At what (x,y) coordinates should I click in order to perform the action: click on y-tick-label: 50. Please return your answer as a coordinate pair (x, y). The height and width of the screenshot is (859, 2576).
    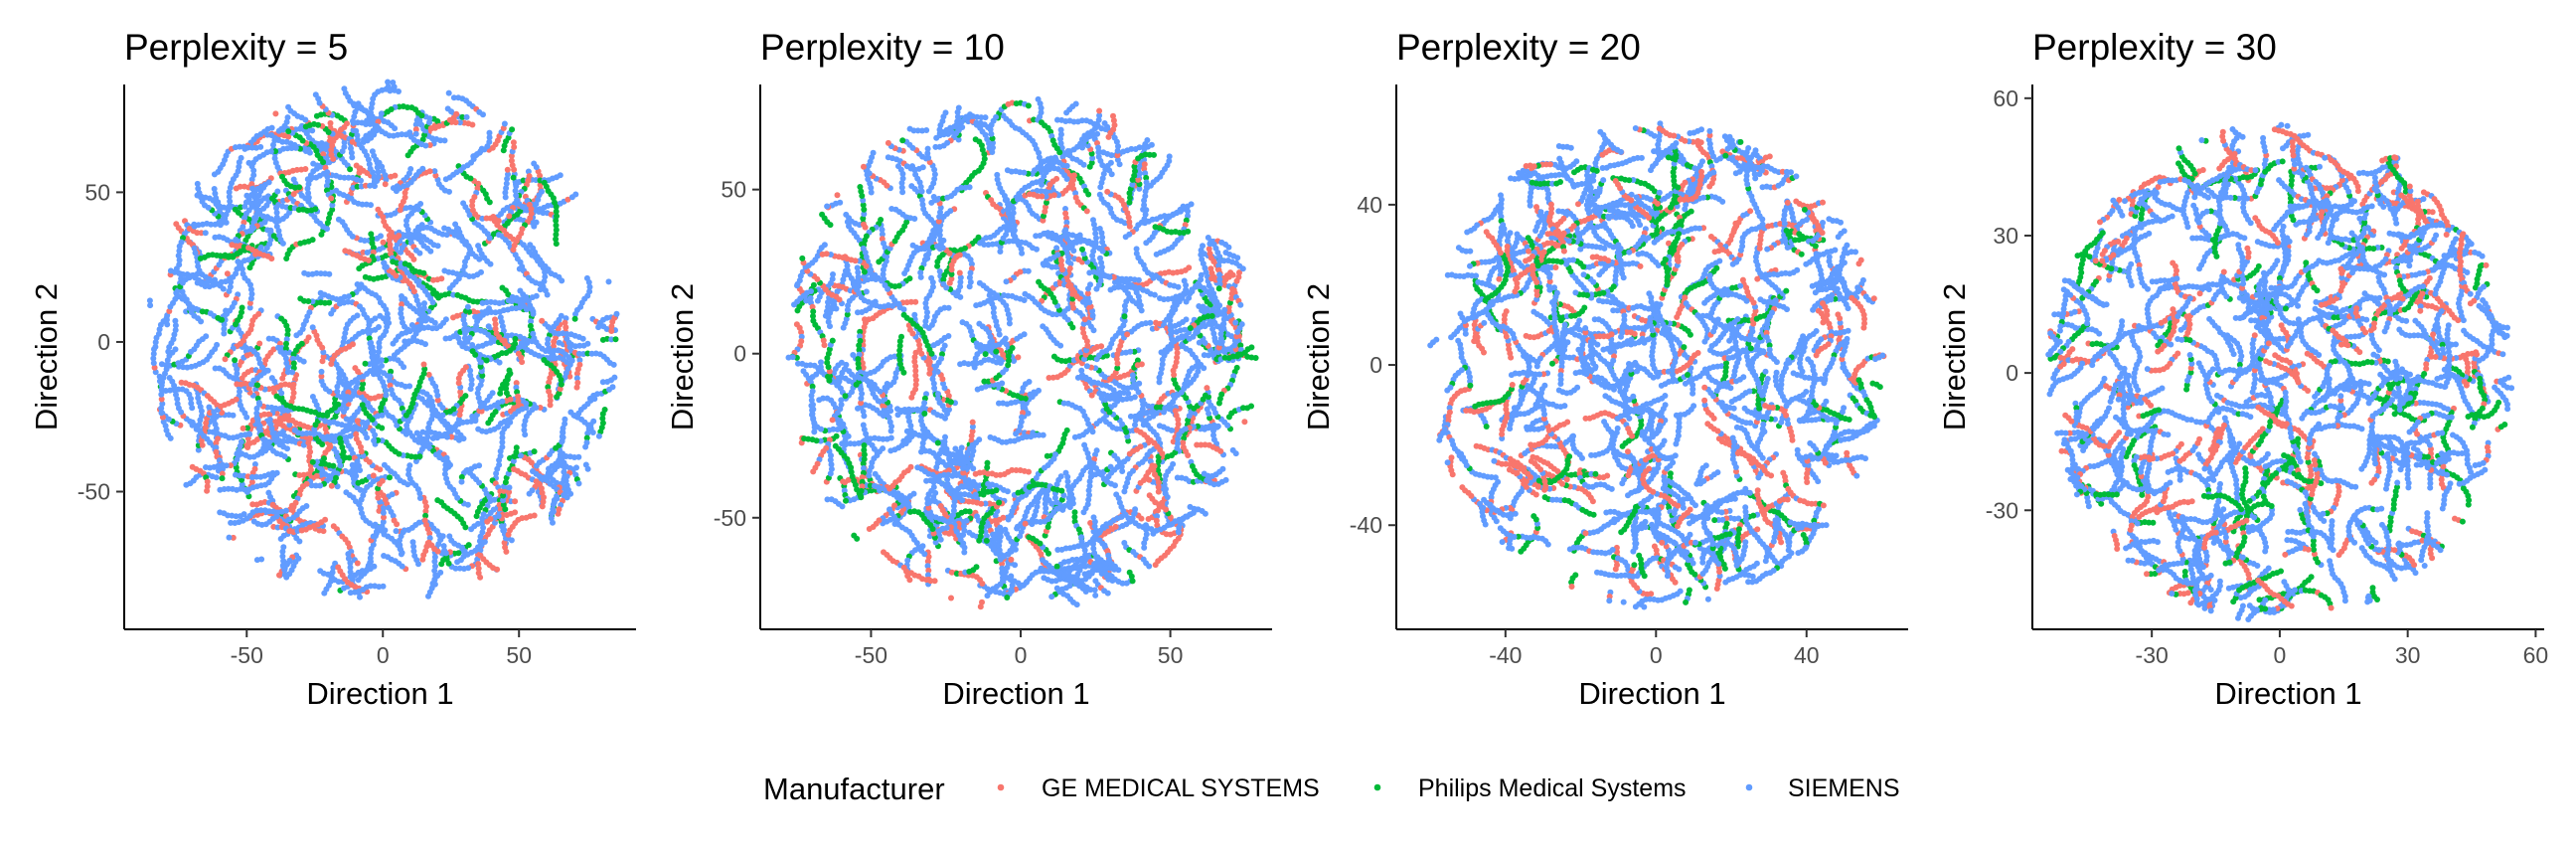
    Looking at the image, I should click on (97, 192).